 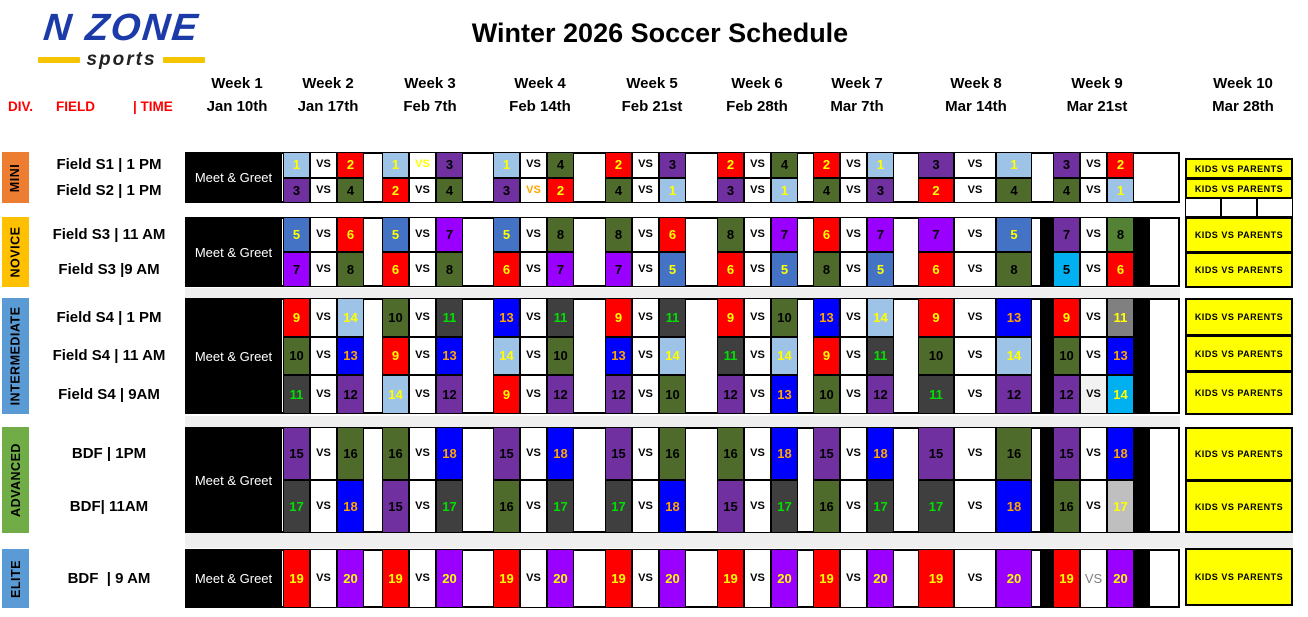 I want to click on week-header-label: Week 3, so click(x=430, y=83).